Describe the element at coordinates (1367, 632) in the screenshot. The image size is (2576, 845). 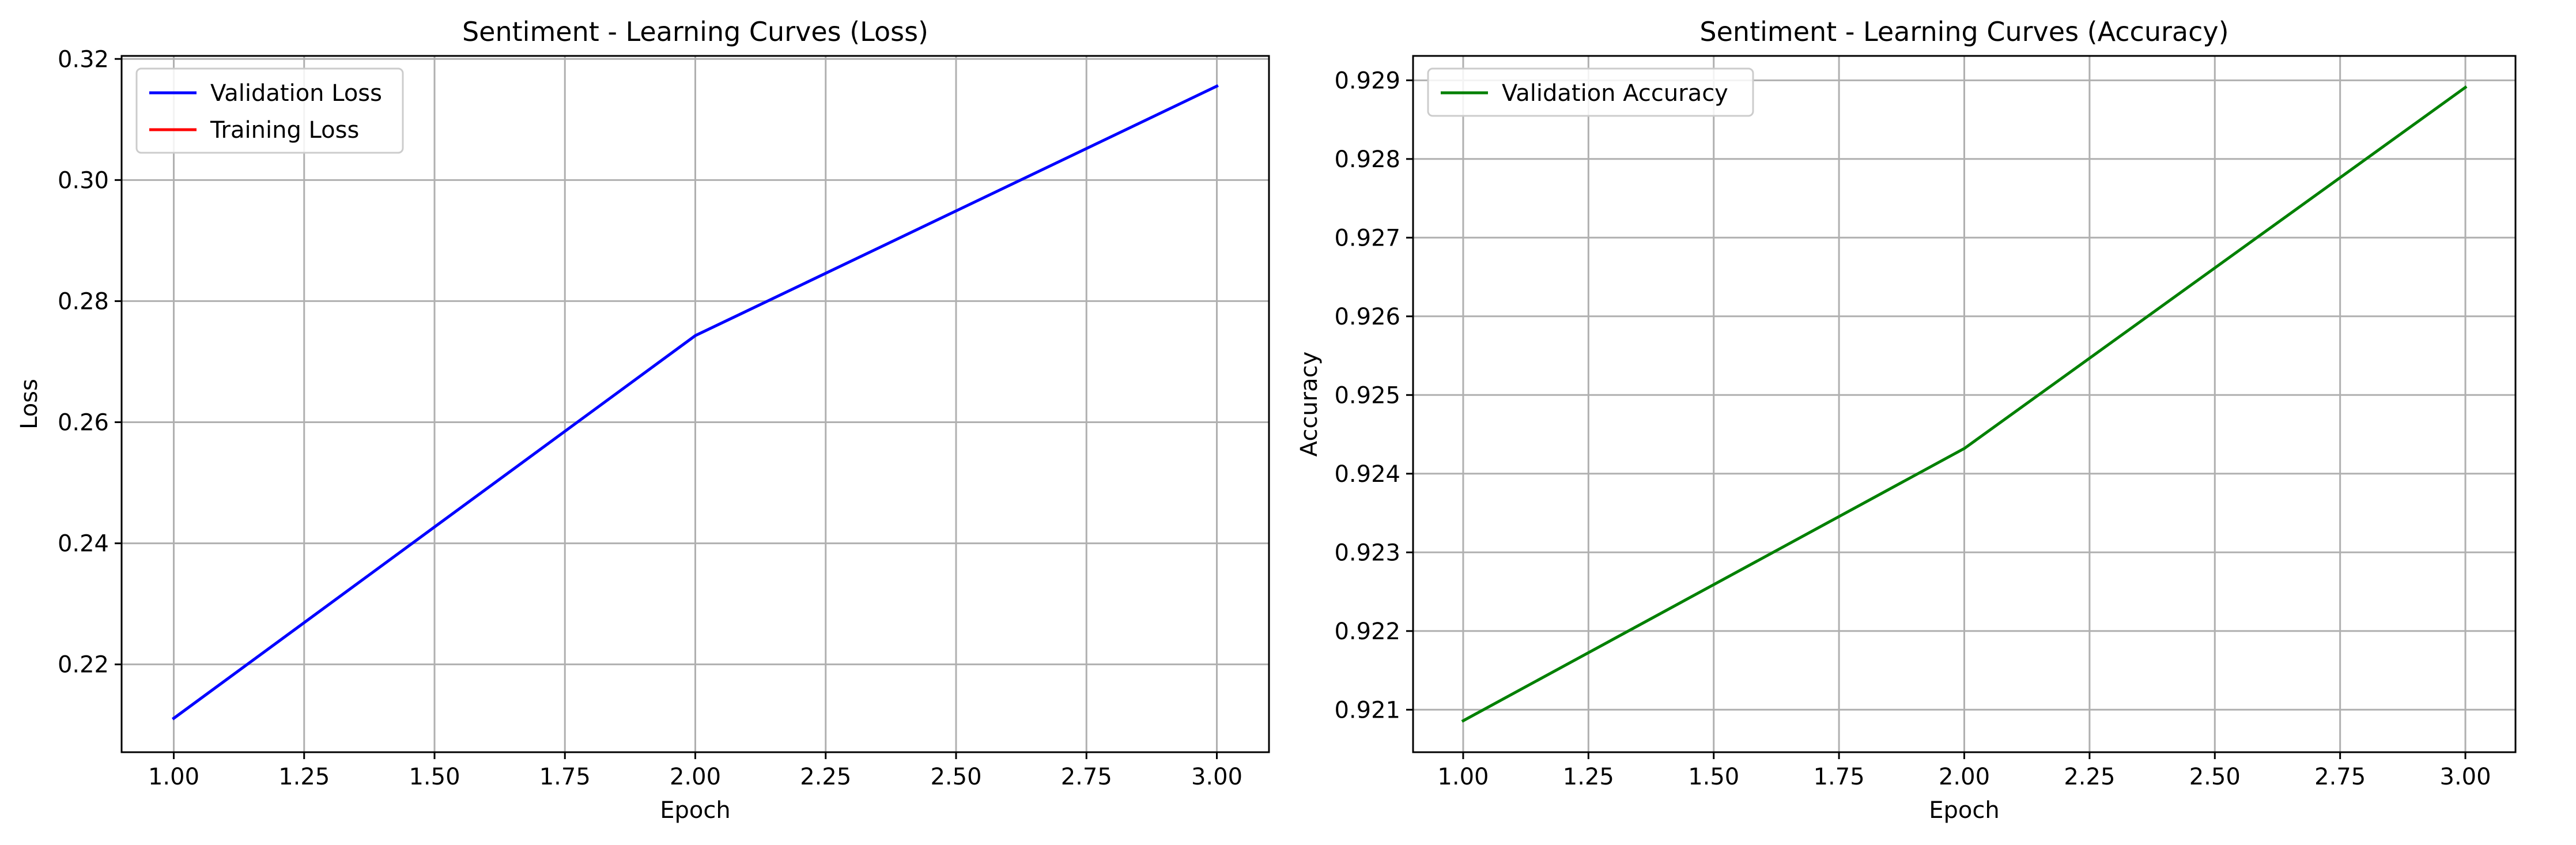
I see `y-tick-label: 0.922` at that location.